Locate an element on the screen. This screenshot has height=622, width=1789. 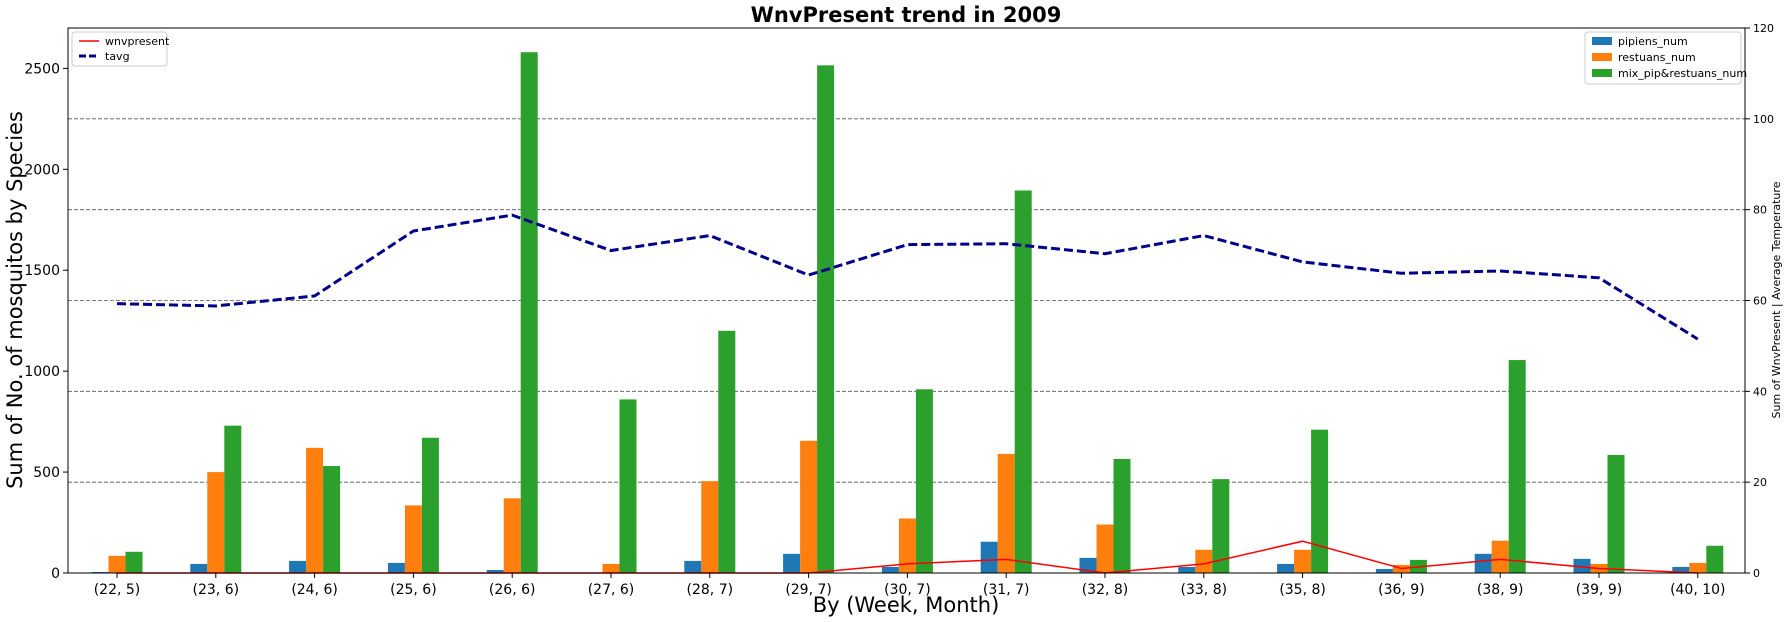
y-tick-label: 500 is located at coordinates (46, 473).